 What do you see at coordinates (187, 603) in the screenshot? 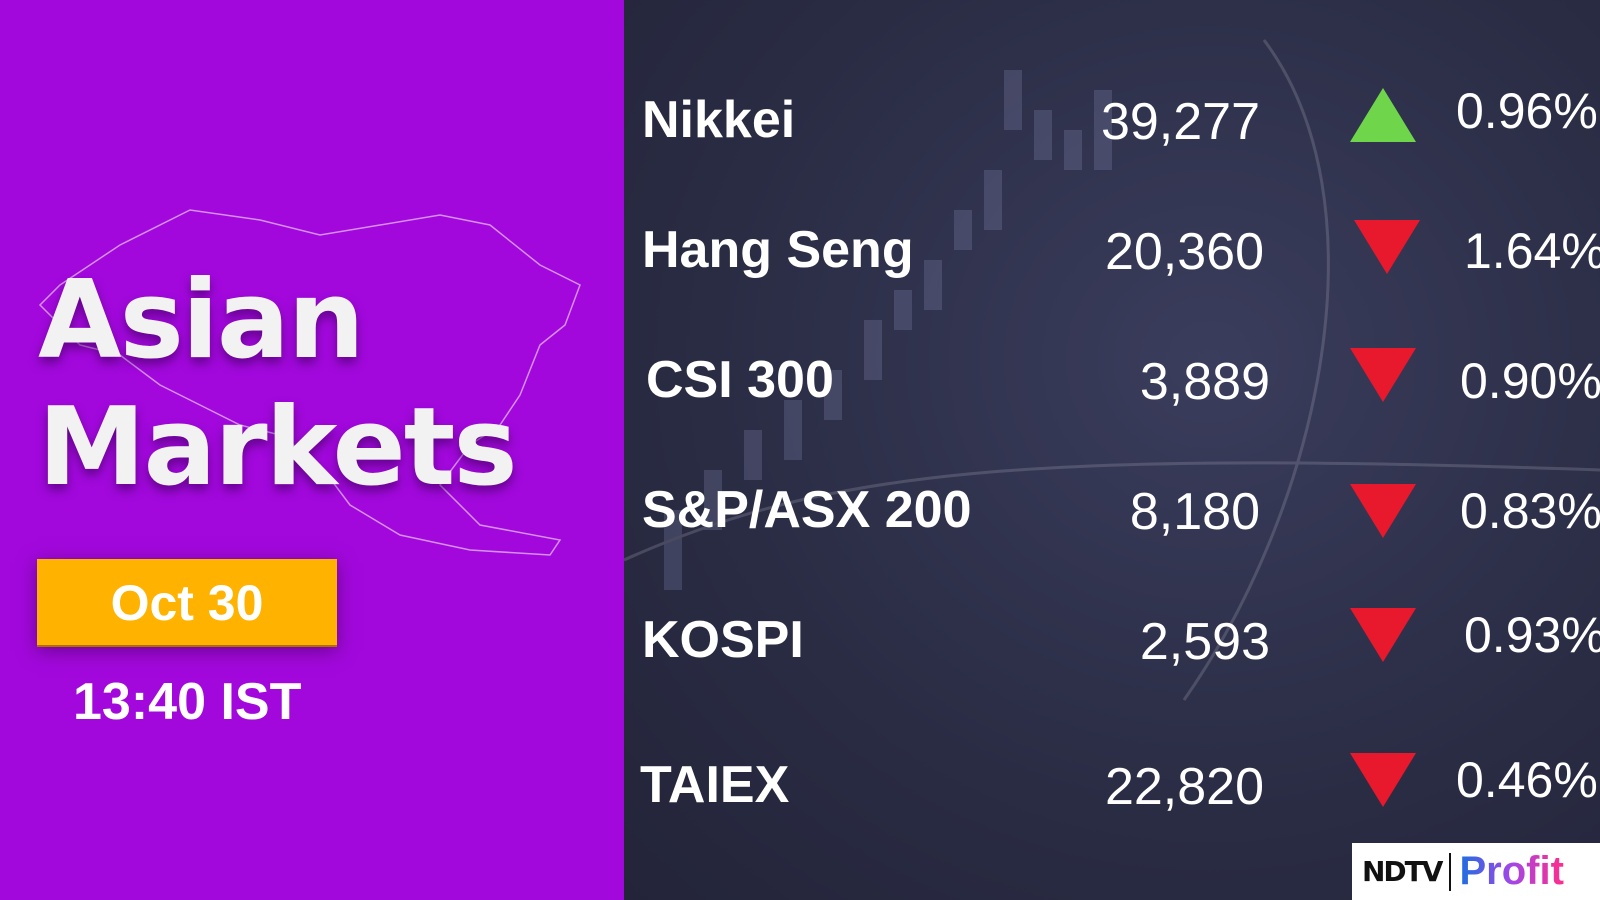
I see `date-badge: Oct 30` at bounding box center [187, 603].